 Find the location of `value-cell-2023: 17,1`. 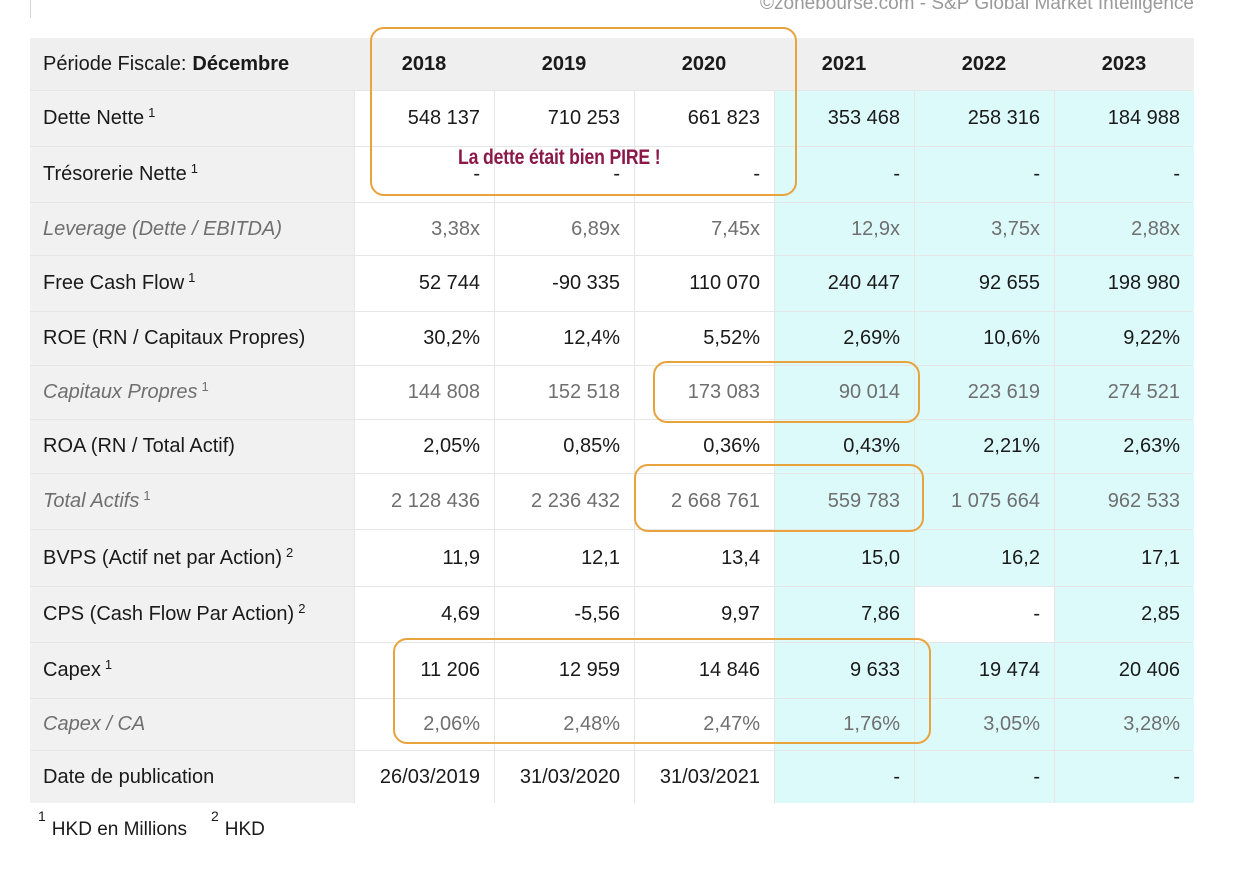

value-cell-2023: 17,1 is located at coordinates (1124, 558).